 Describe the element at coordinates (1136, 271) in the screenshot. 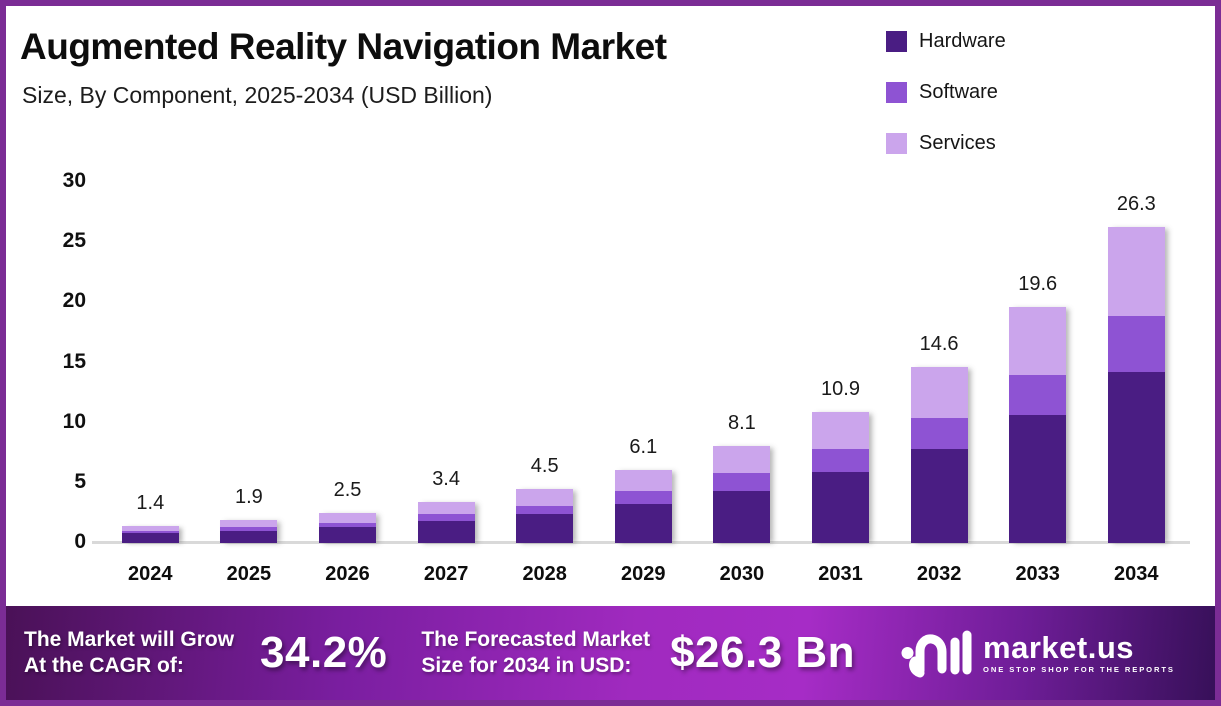

I see `bar-segment-services-2034` at that location.